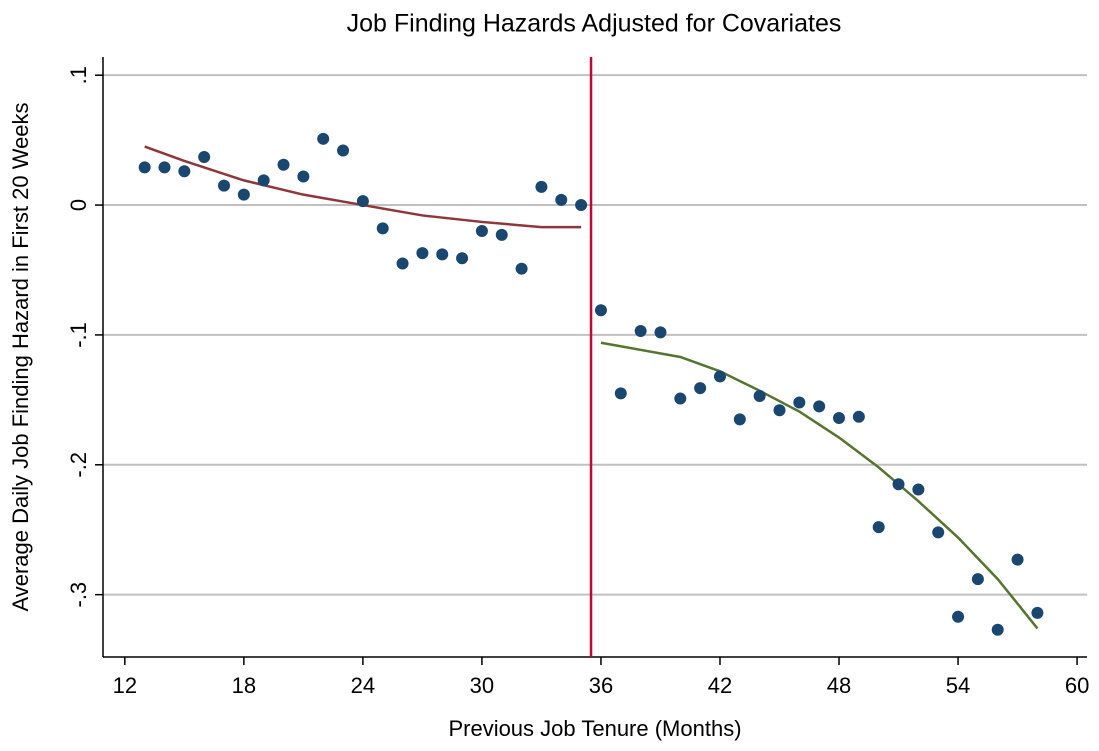  I want to click on x-tick-label: 42, so click(720, 685).